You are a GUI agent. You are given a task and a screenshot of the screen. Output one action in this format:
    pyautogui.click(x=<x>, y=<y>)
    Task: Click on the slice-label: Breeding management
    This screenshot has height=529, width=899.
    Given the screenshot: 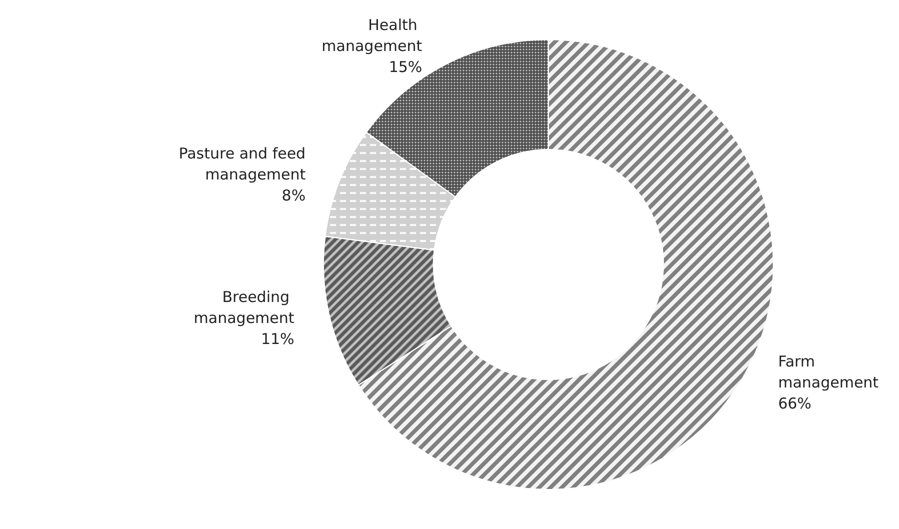 What is the action you would take?
    pyautogui.click(x=244, y=307)
    